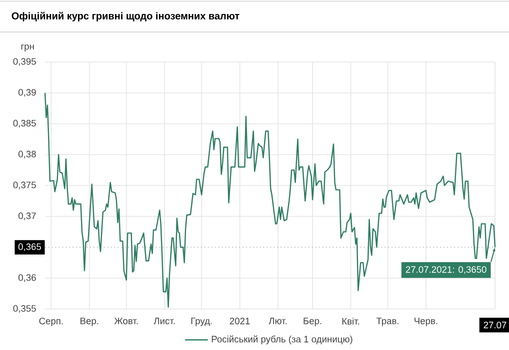 This screenshot has height=350, width=509. I want to click on y-tick-label: 0,395, so click(24, 62).